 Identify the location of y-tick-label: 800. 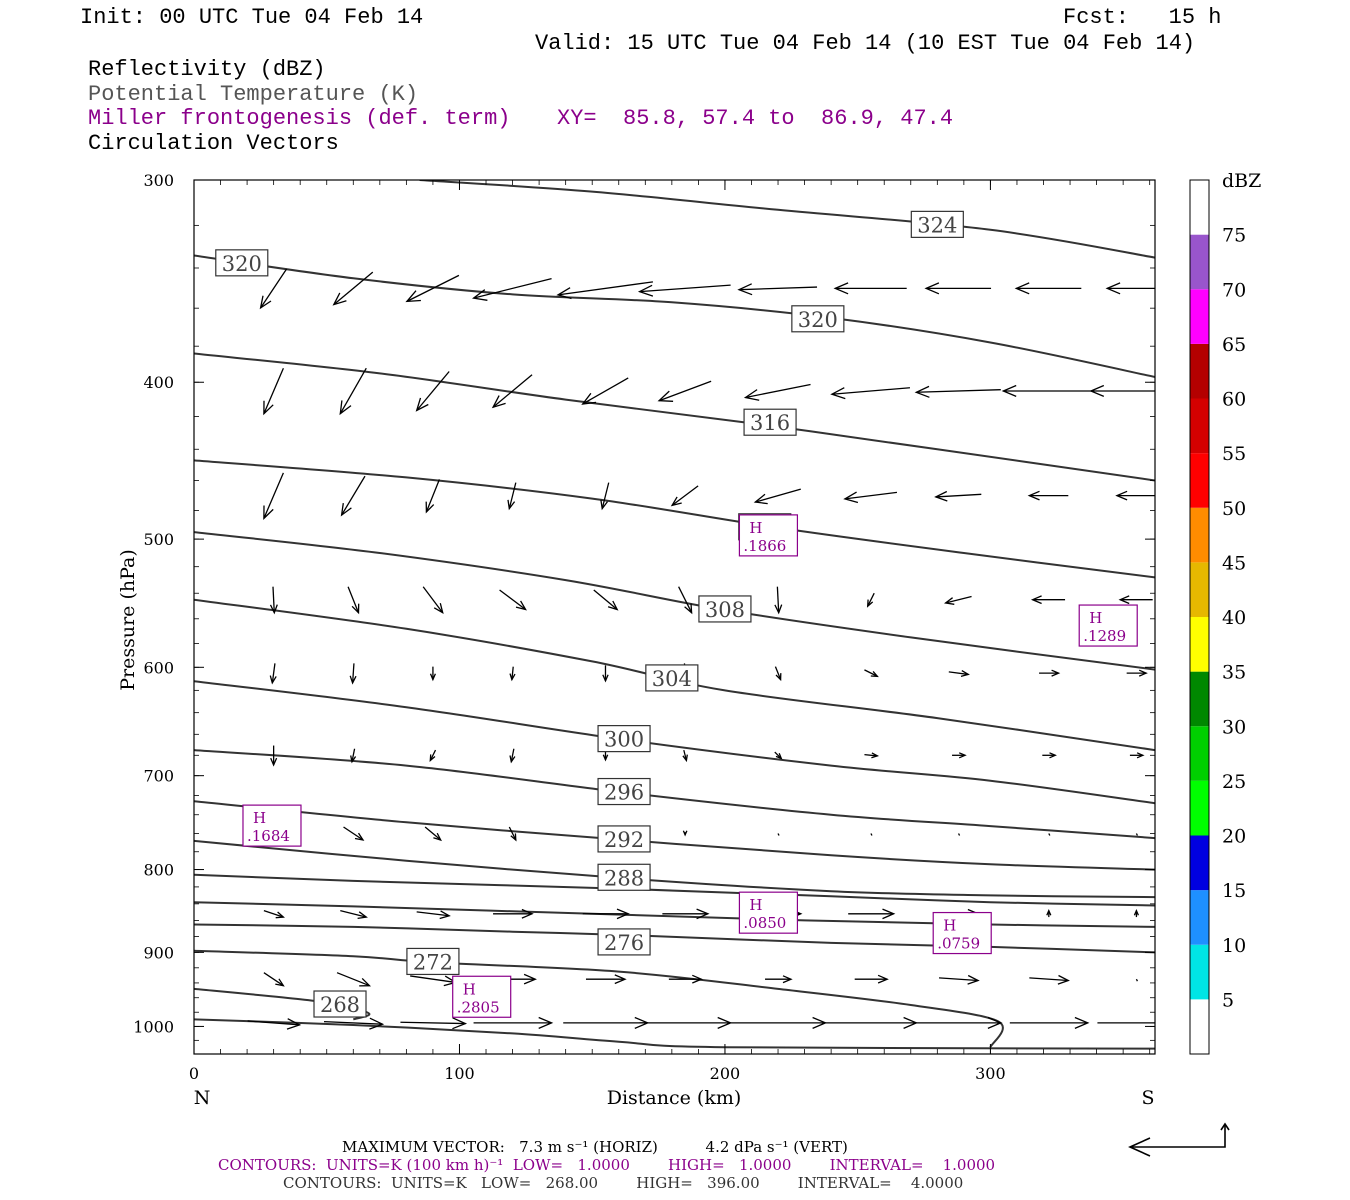
(158, 870).